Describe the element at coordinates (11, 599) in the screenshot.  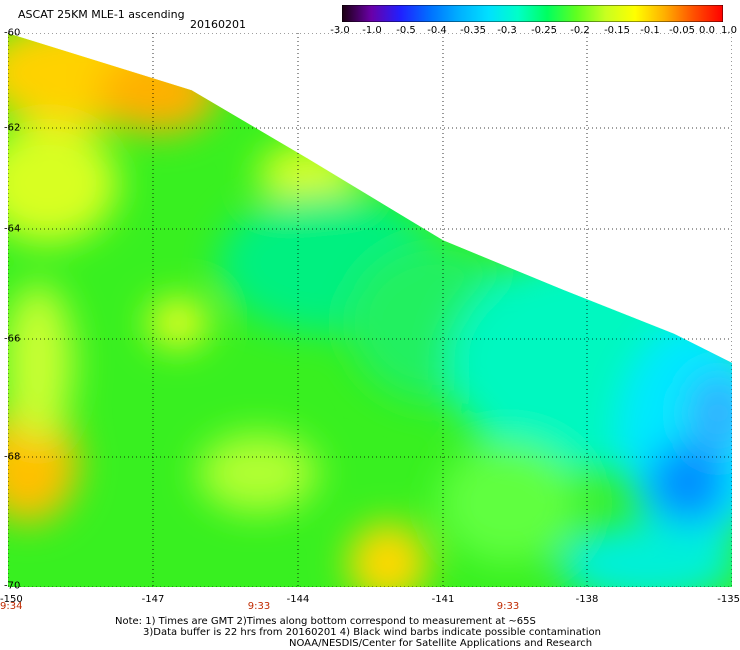
I see `lon-label: -150` at that location.